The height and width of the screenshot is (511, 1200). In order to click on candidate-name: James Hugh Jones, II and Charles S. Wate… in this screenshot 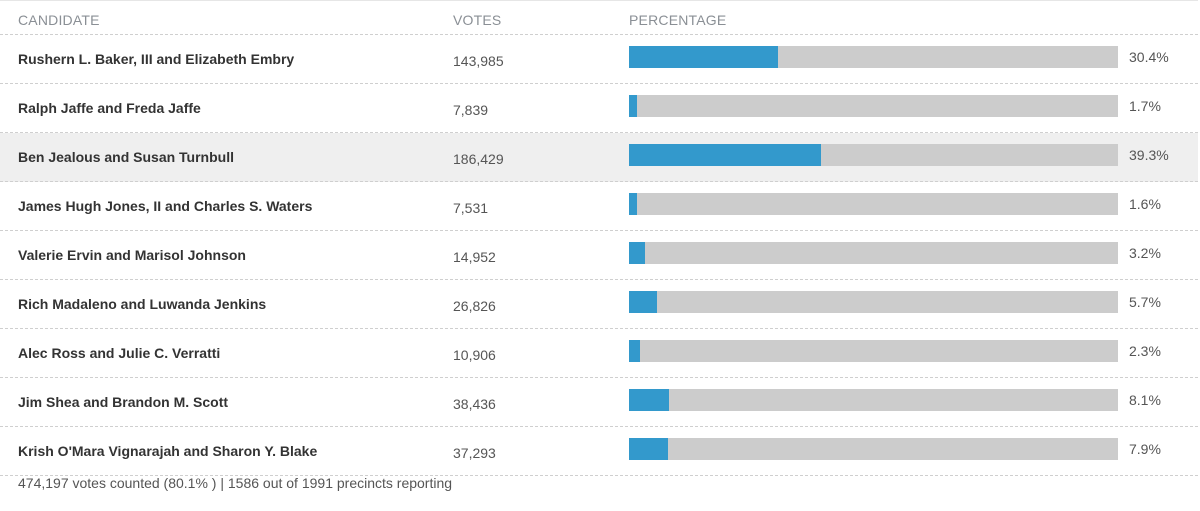, I will do `click(165, 206)`.